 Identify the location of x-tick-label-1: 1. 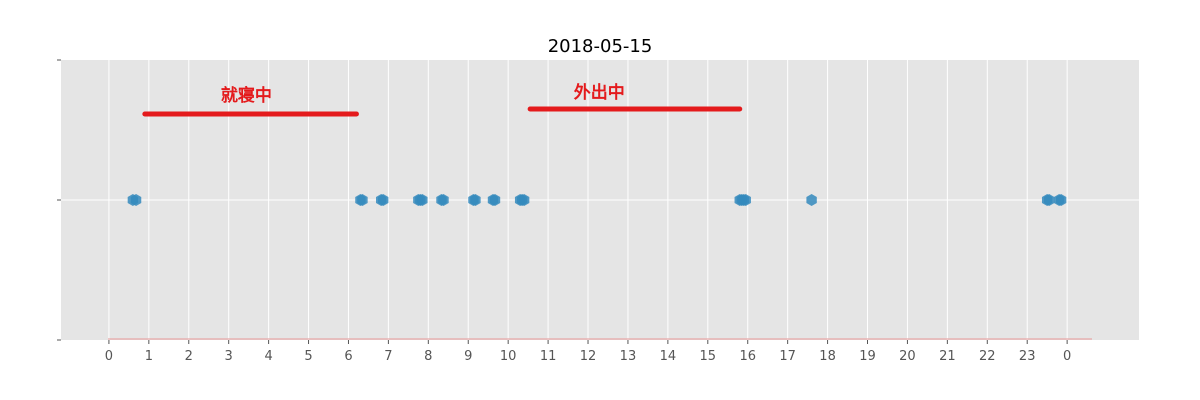
(149, 356).